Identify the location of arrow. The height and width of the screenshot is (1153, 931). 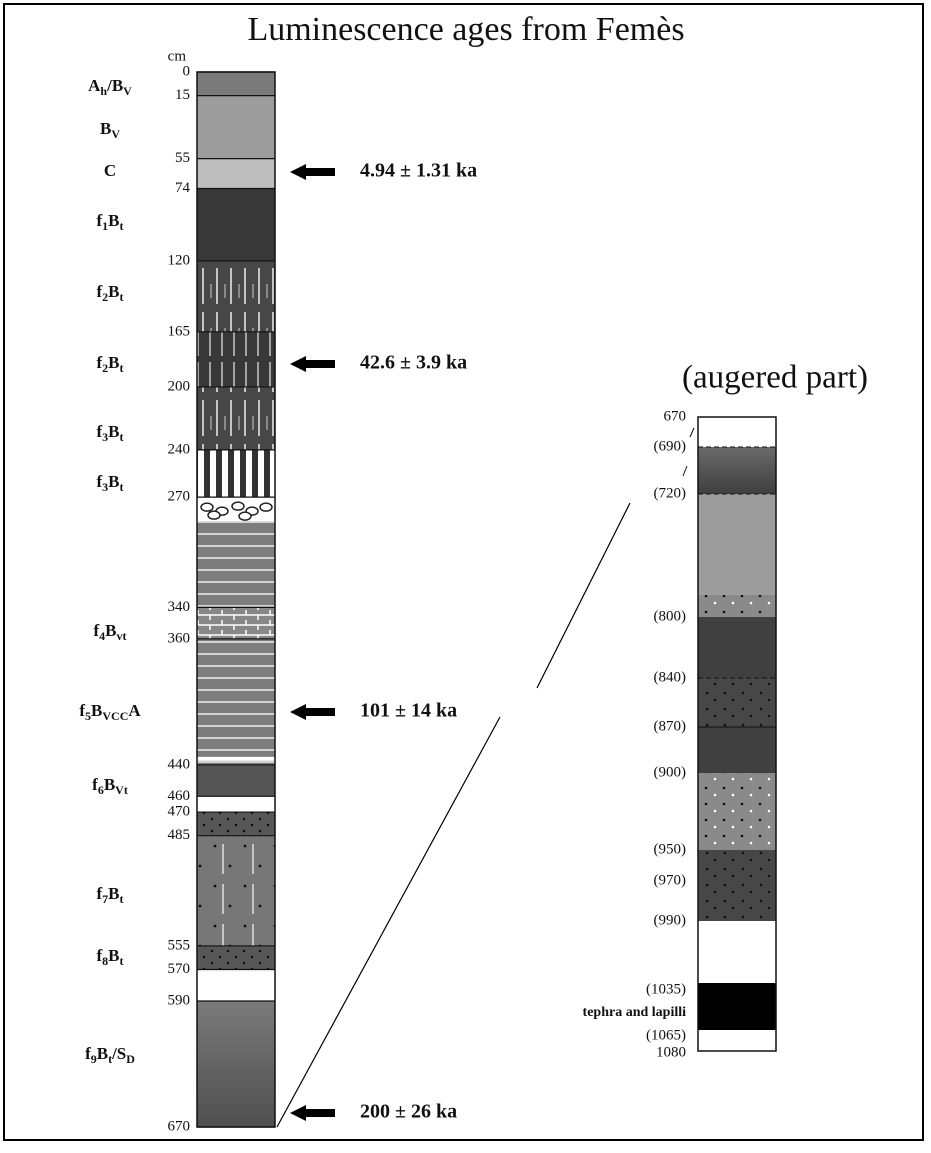
(312, 364).